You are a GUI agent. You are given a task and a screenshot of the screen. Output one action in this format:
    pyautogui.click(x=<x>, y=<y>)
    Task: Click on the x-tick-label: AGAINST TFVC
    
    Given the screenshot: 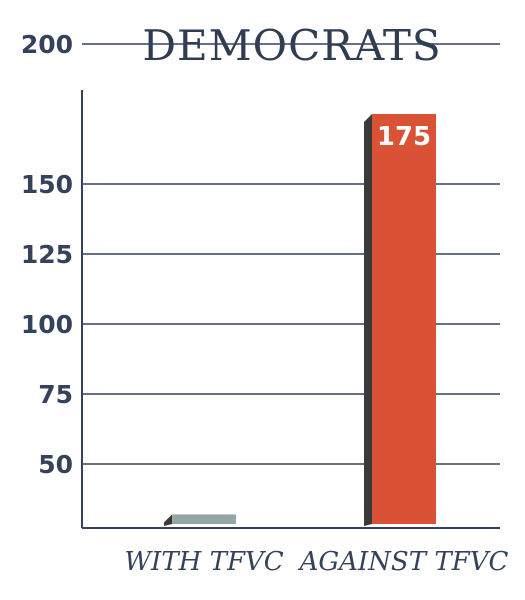 What is the action you would take?
    pyautogui.click(x=403, y=562)
    